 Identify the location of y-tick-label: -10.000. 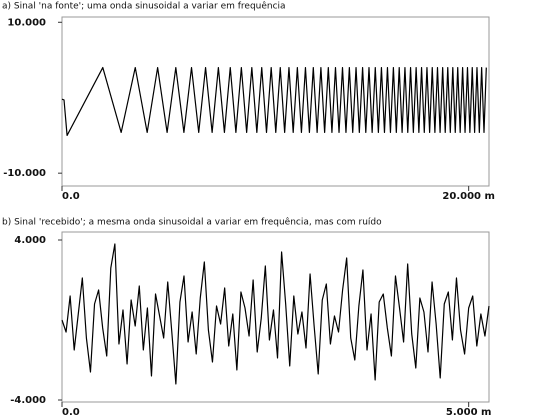
(24, 173).